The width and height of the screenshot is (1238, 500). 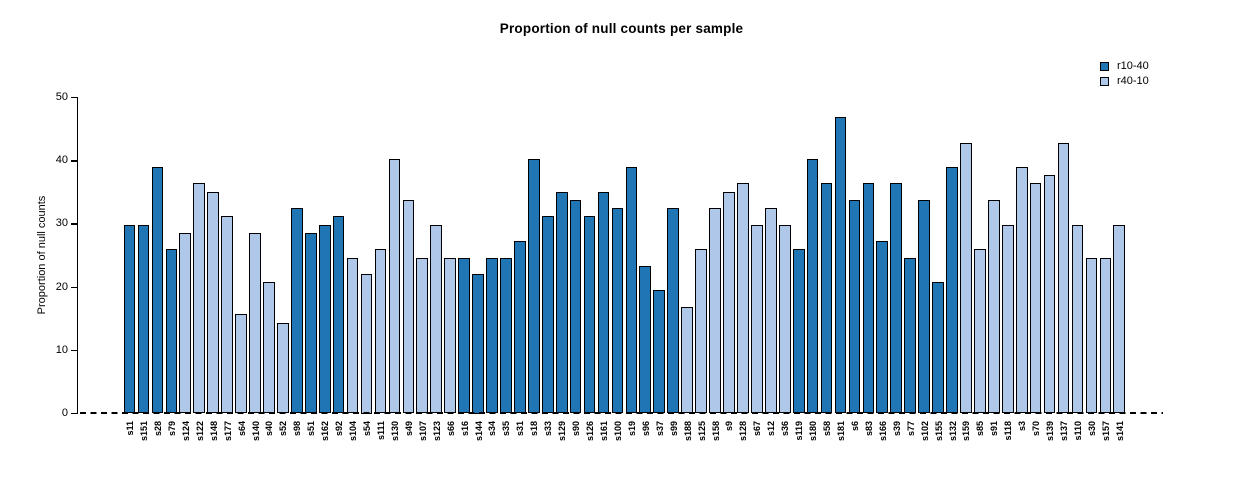 I want to click on y-tick-label-0: 0, so click(x=64, y=412).